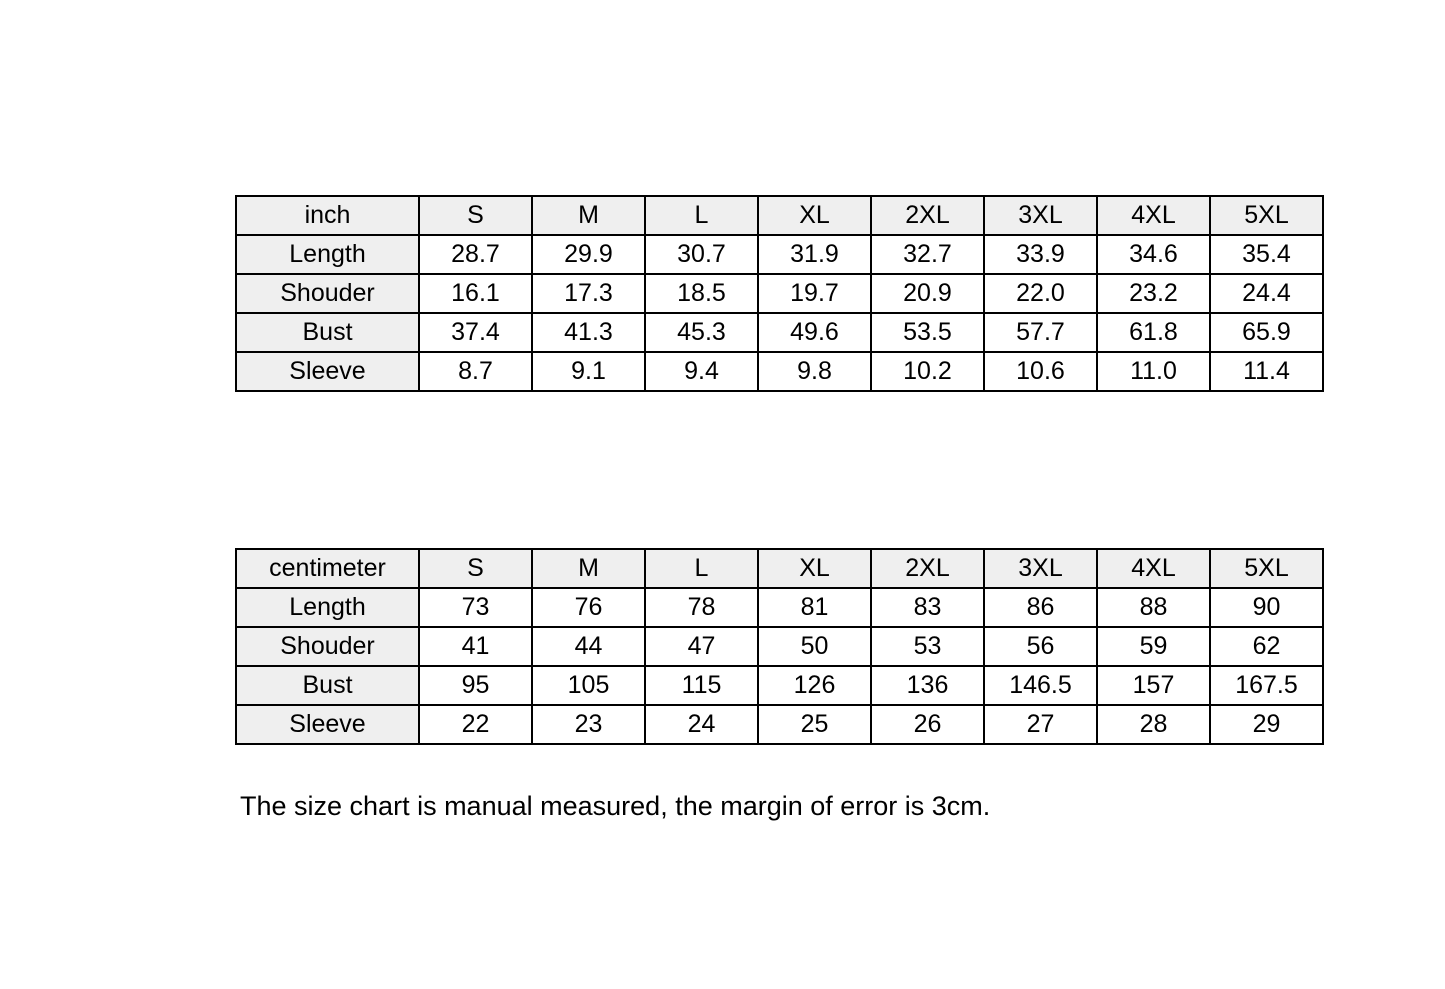 This screenshot has width=1445, height=989. Describe the element at coordinates (1266, 685) in the screenshot. I see `value-cell: 167.5` at that location.